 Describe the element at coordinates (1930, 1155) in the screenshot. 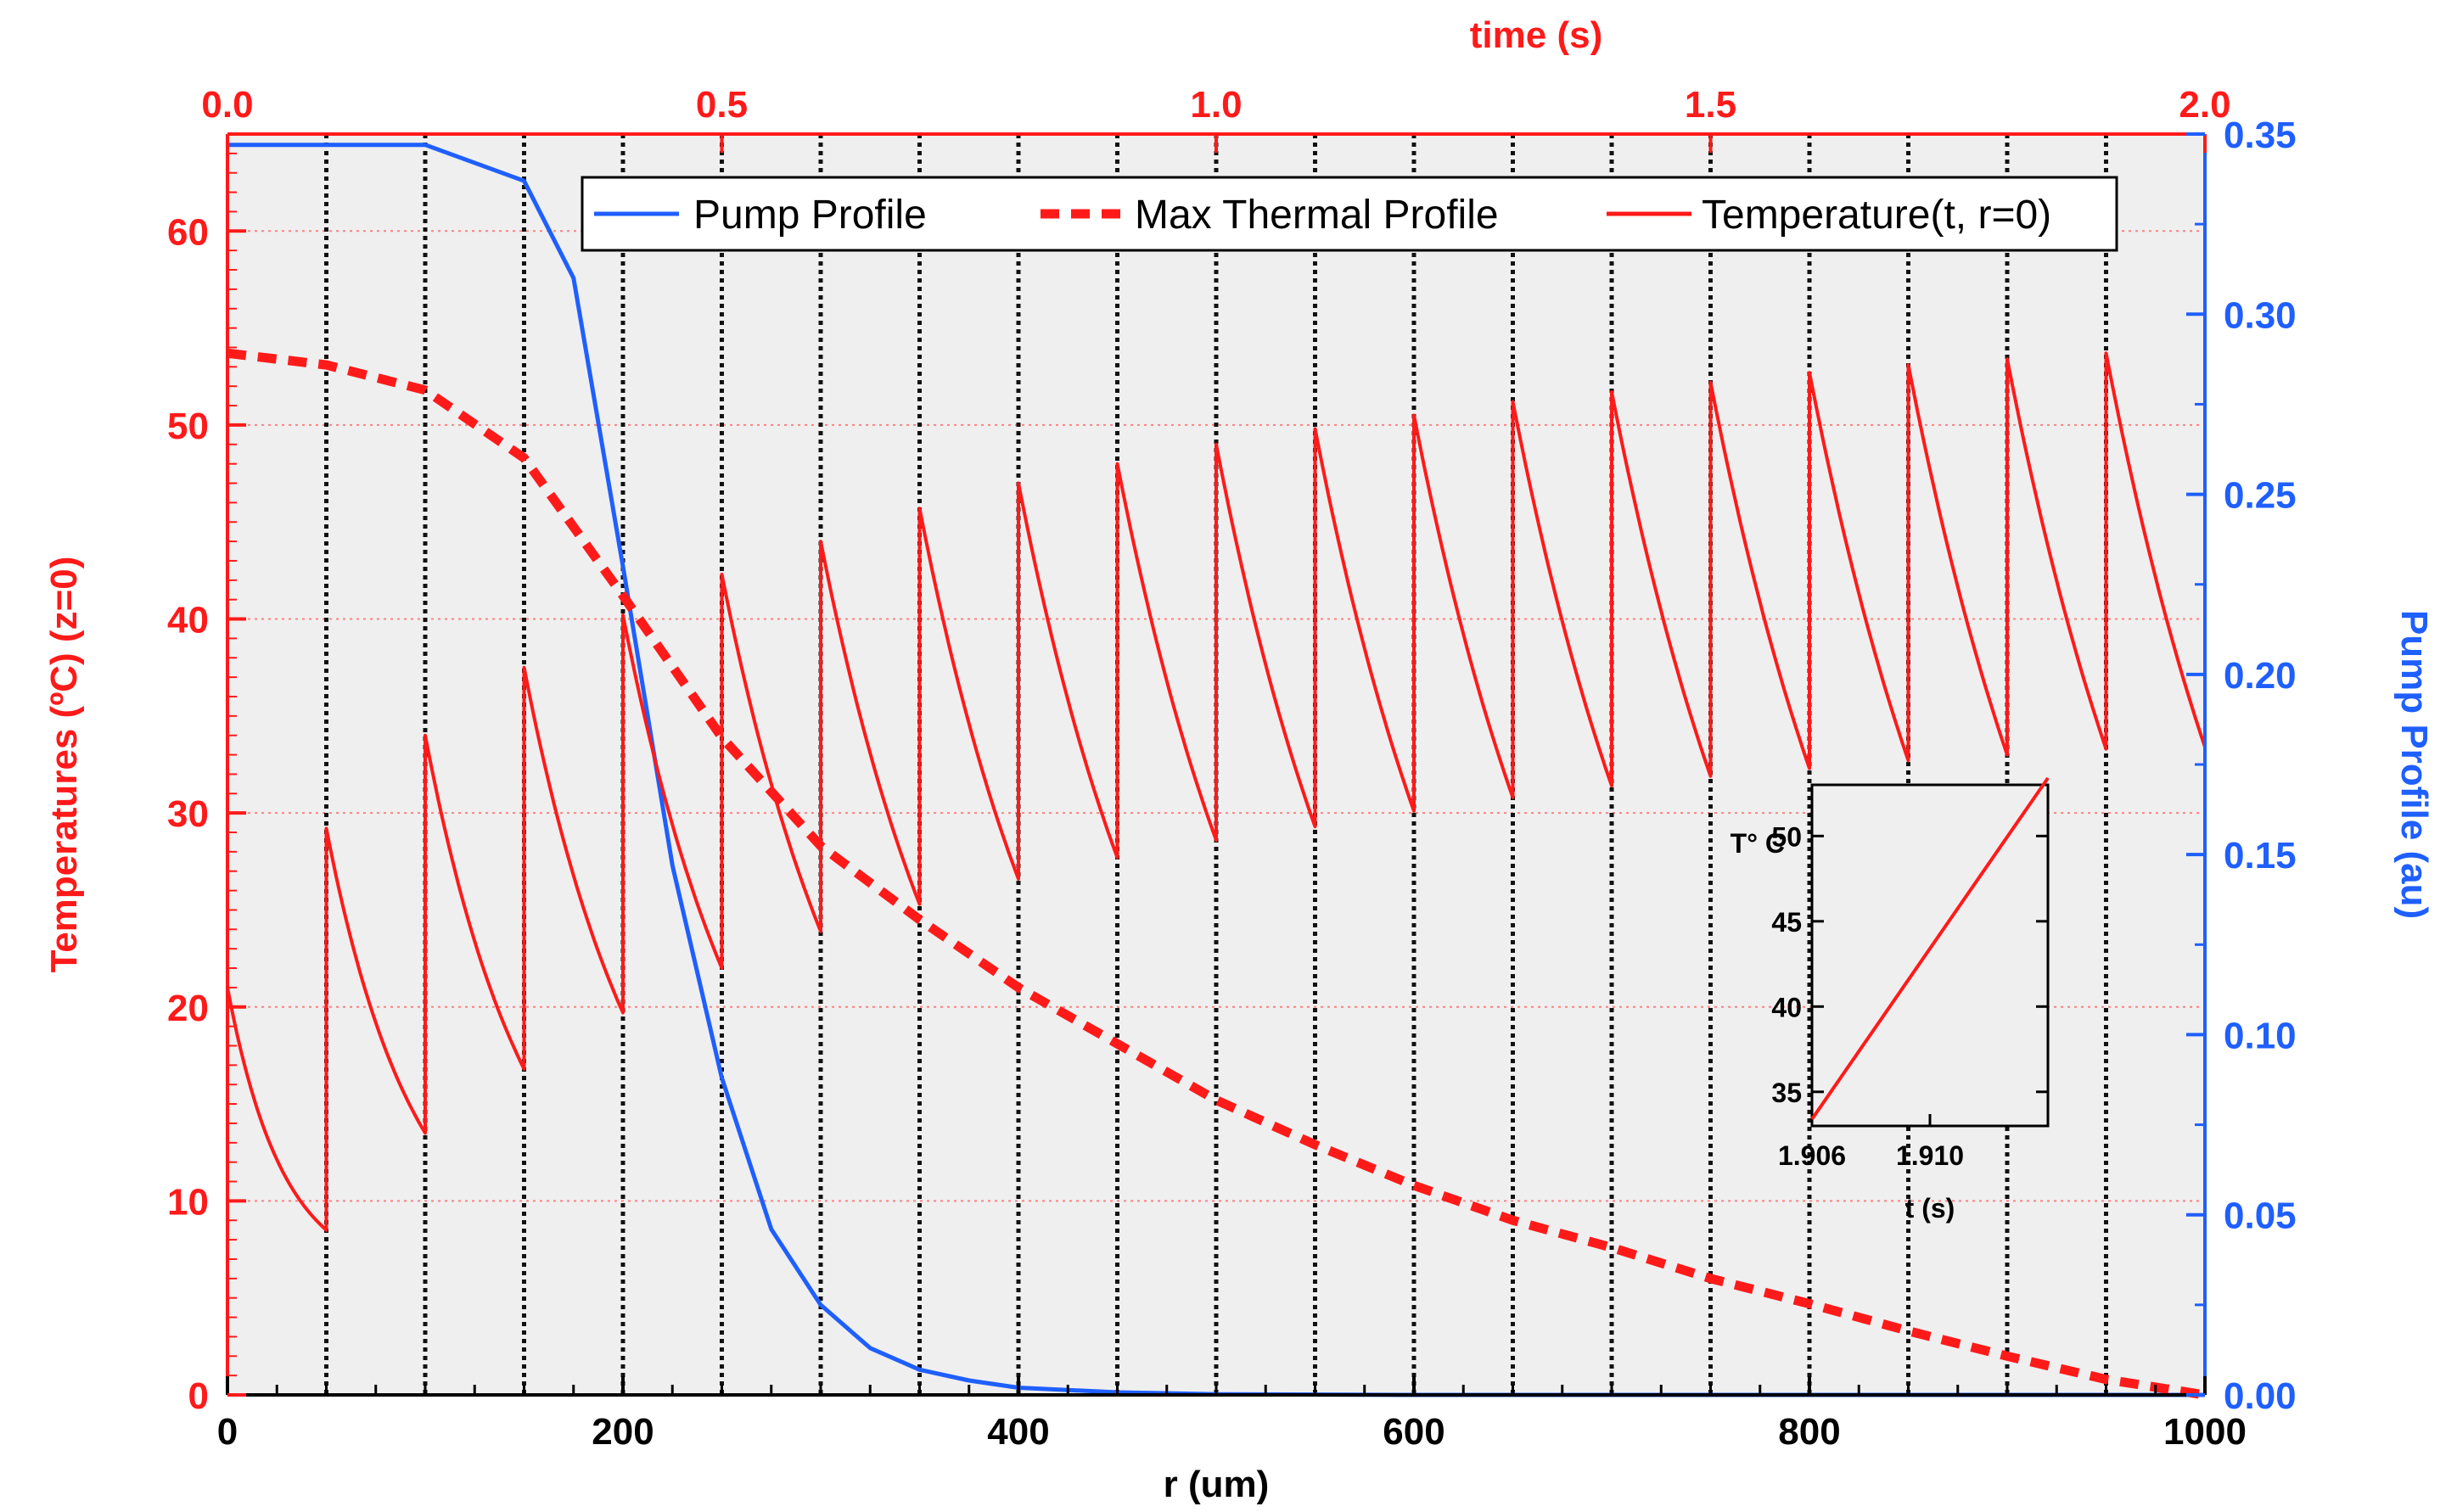

I see `inset-x-tick-label: 1.910` at that location.